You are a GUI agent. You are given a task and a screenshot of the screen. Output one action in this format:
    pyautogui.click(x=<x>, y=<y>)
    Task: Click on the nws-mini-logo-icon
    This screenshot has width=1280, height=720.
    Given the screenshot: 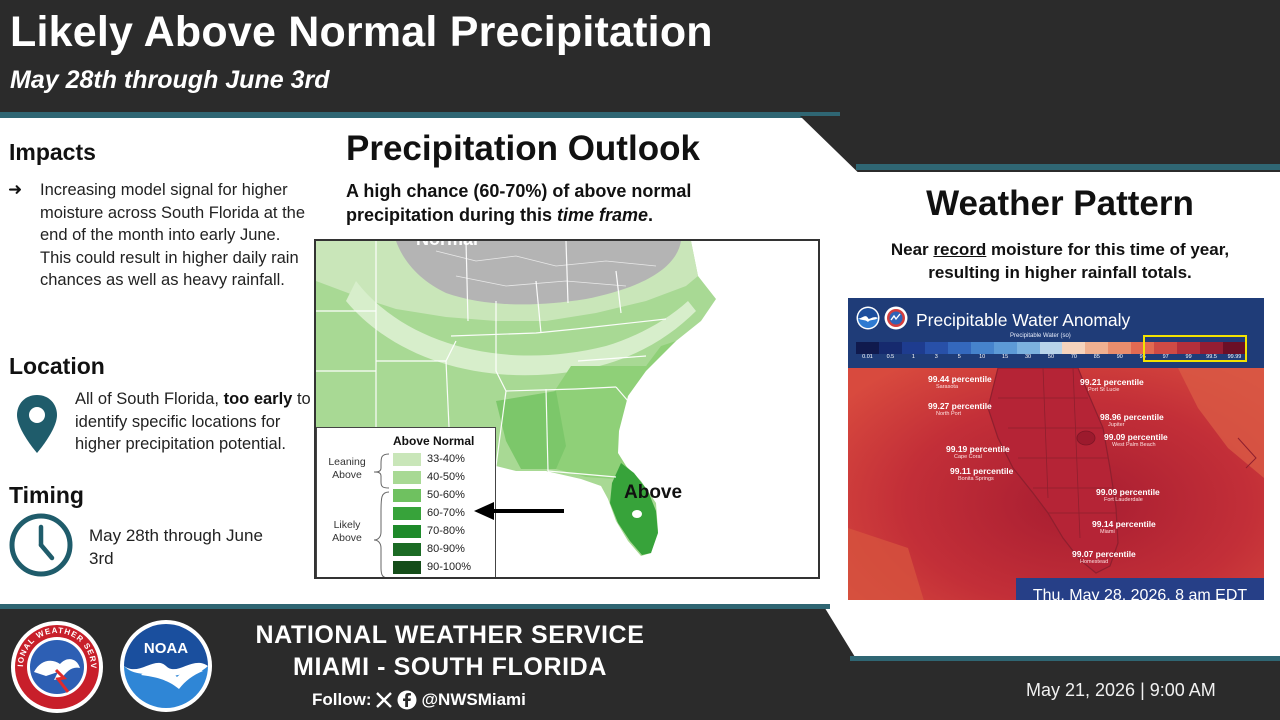 What is the action you would take?
    pyautogui.click(x=896, y=318)
    